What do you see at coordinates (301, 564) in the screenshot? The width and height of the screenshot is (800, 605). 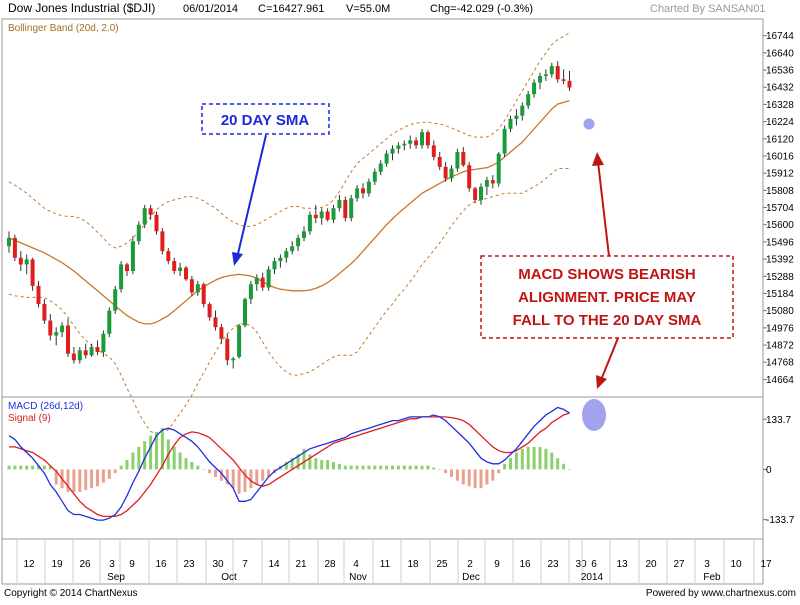 I see `x-day-tick-label: 21` at bounding box center [301, 564].